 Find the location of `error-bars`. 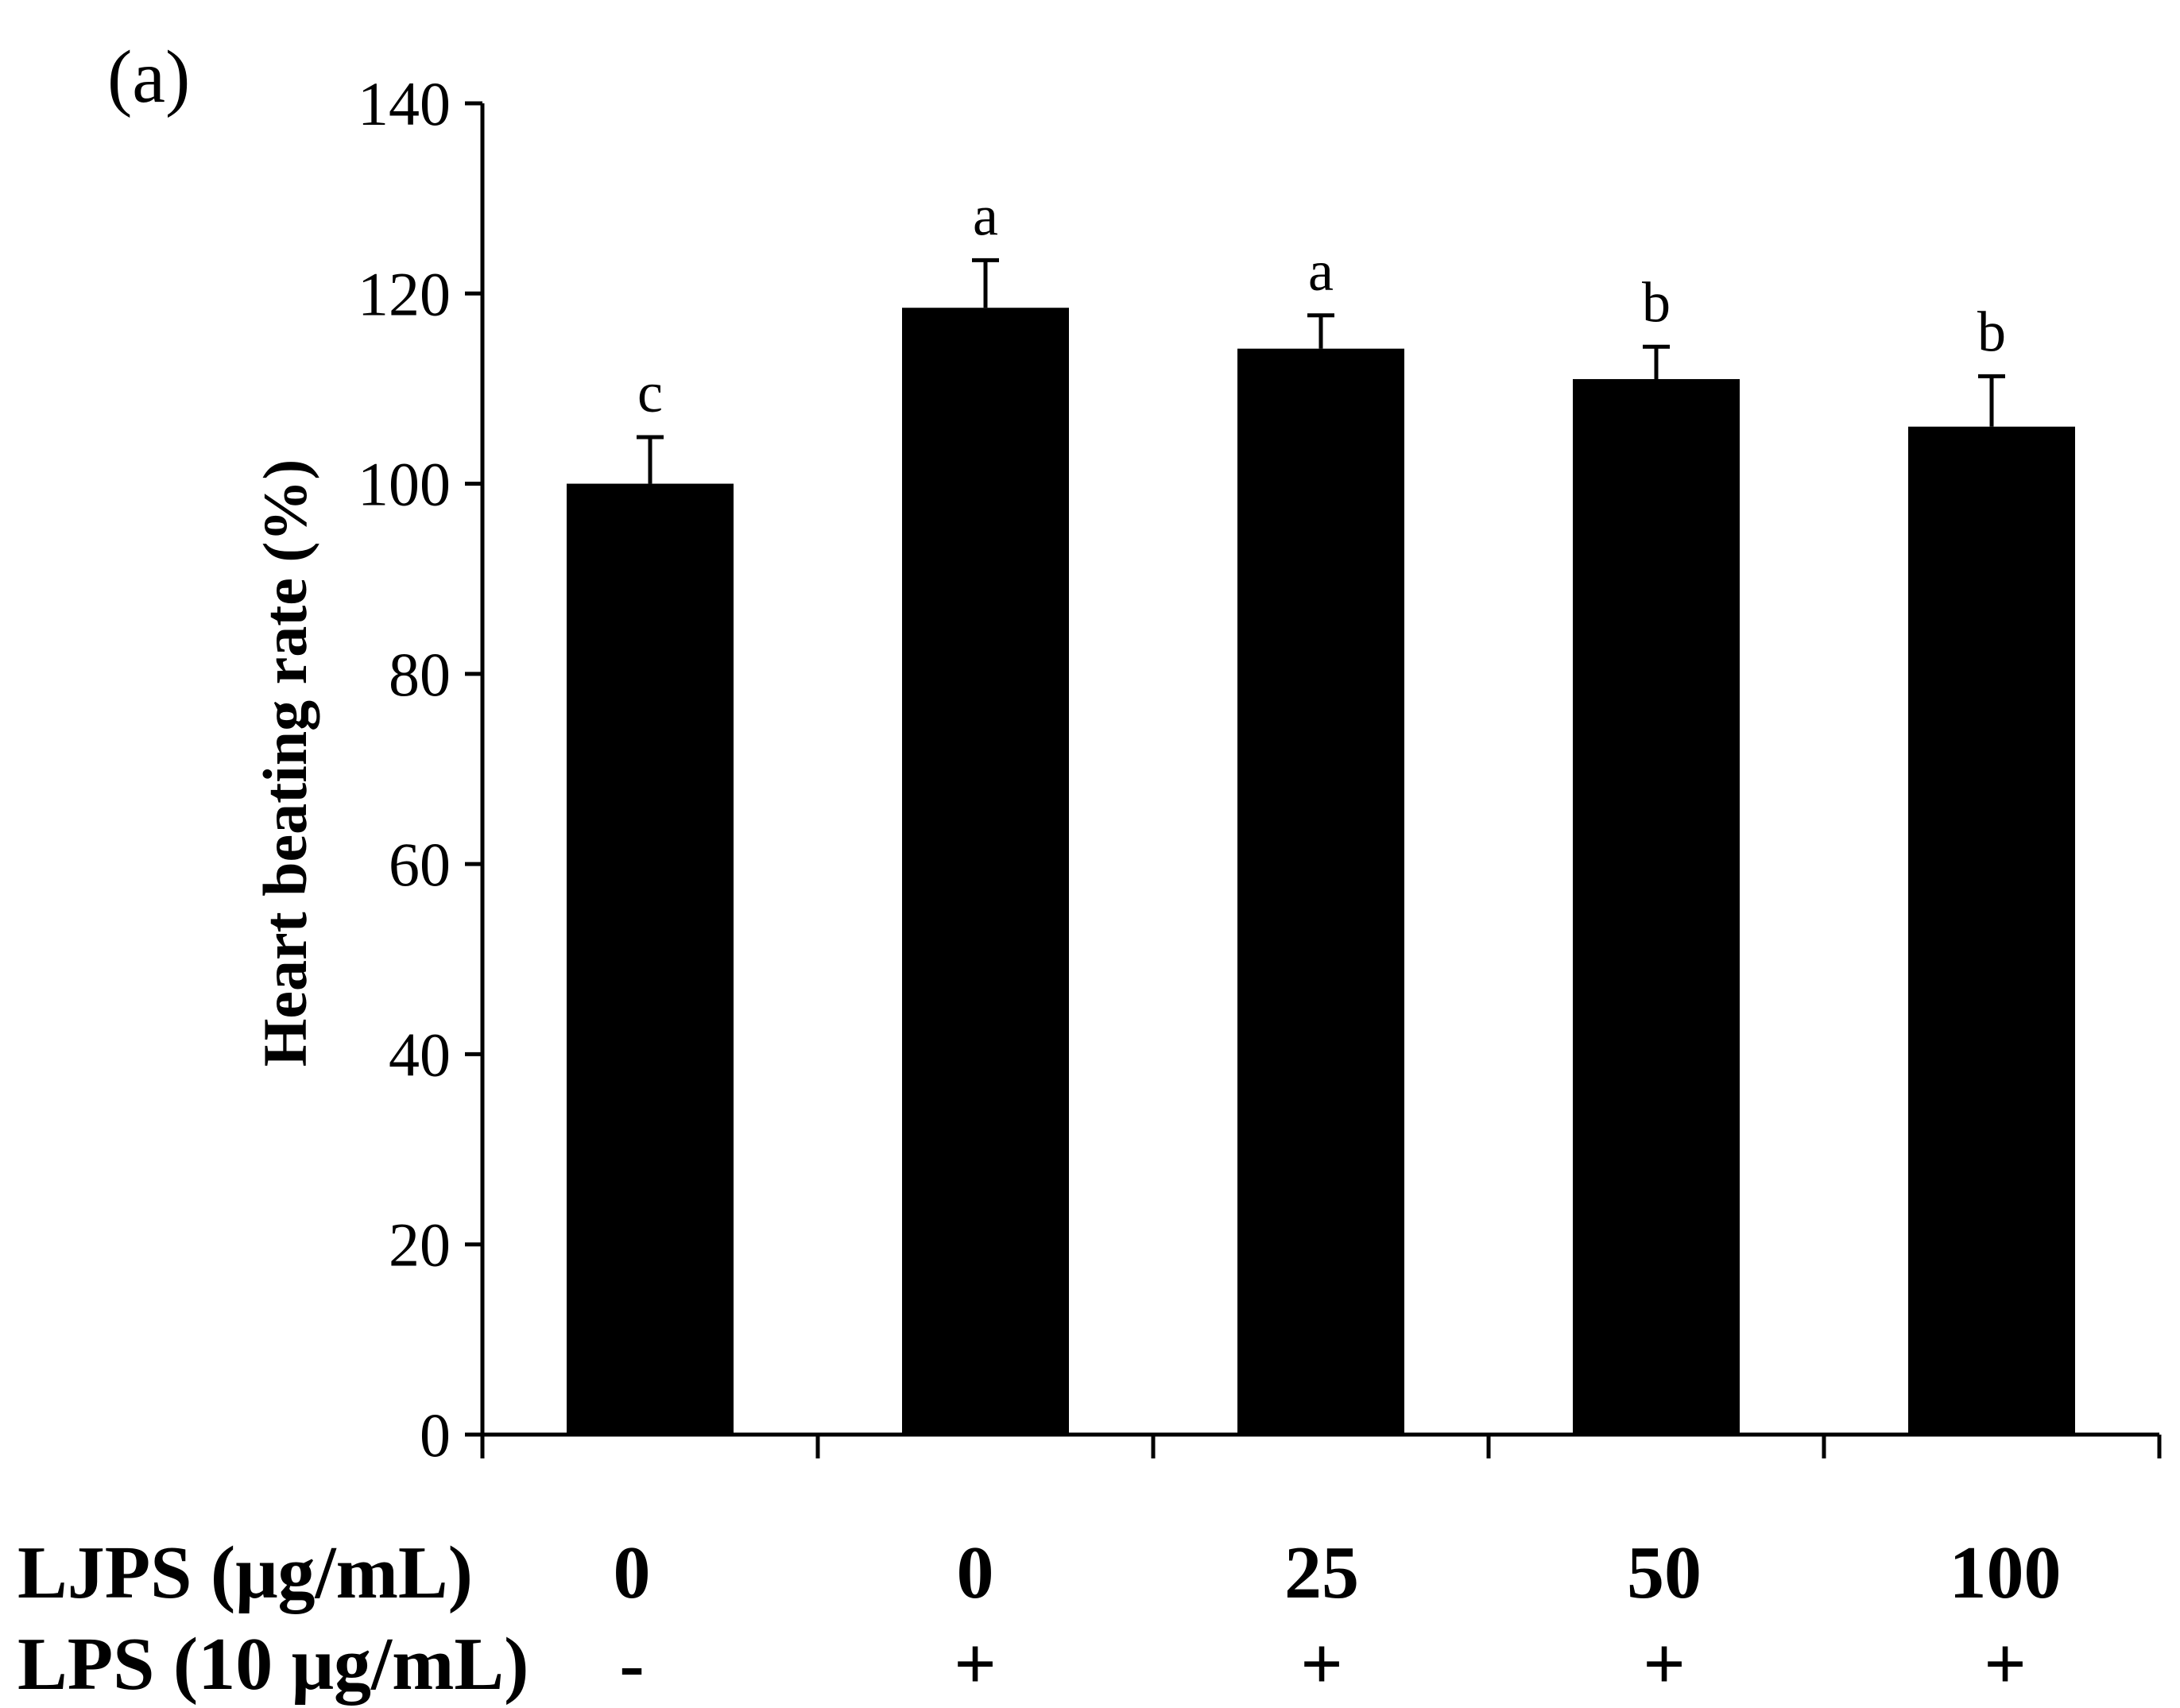

error-bars is located at coordinates (1321, 371).